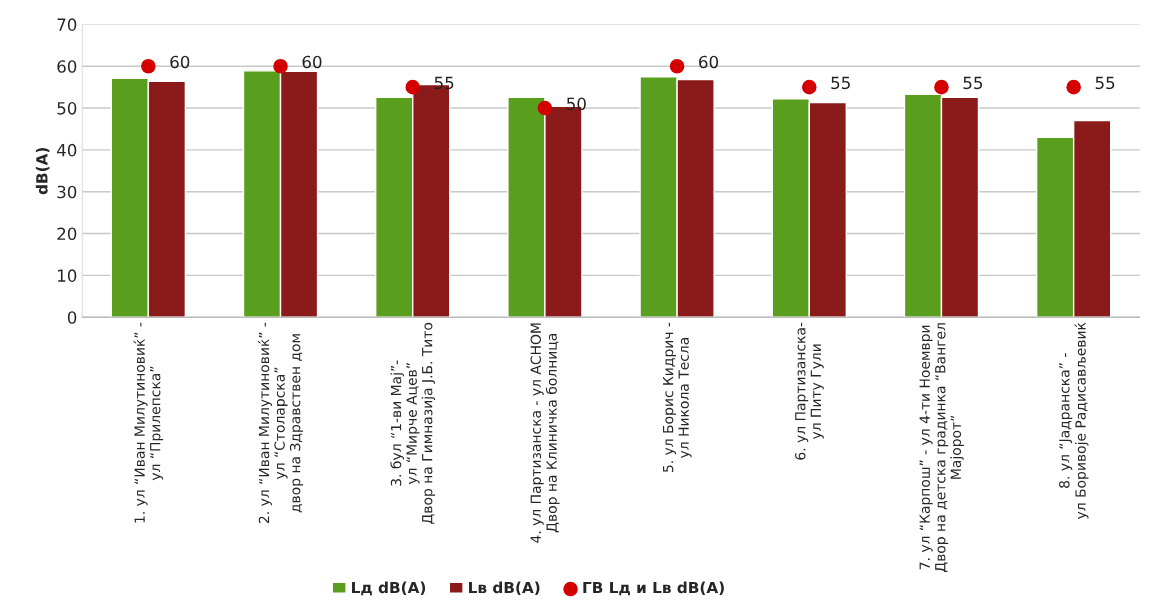 The height and width of the screenshot is (610, 1175). What do you see at coordinates (545, 433) in the screenshot?
I see `x-tick-label: 4. ул Партизанска - ул АСНОМ Двор на Клиничка болница` at bounding box center [545, 433].